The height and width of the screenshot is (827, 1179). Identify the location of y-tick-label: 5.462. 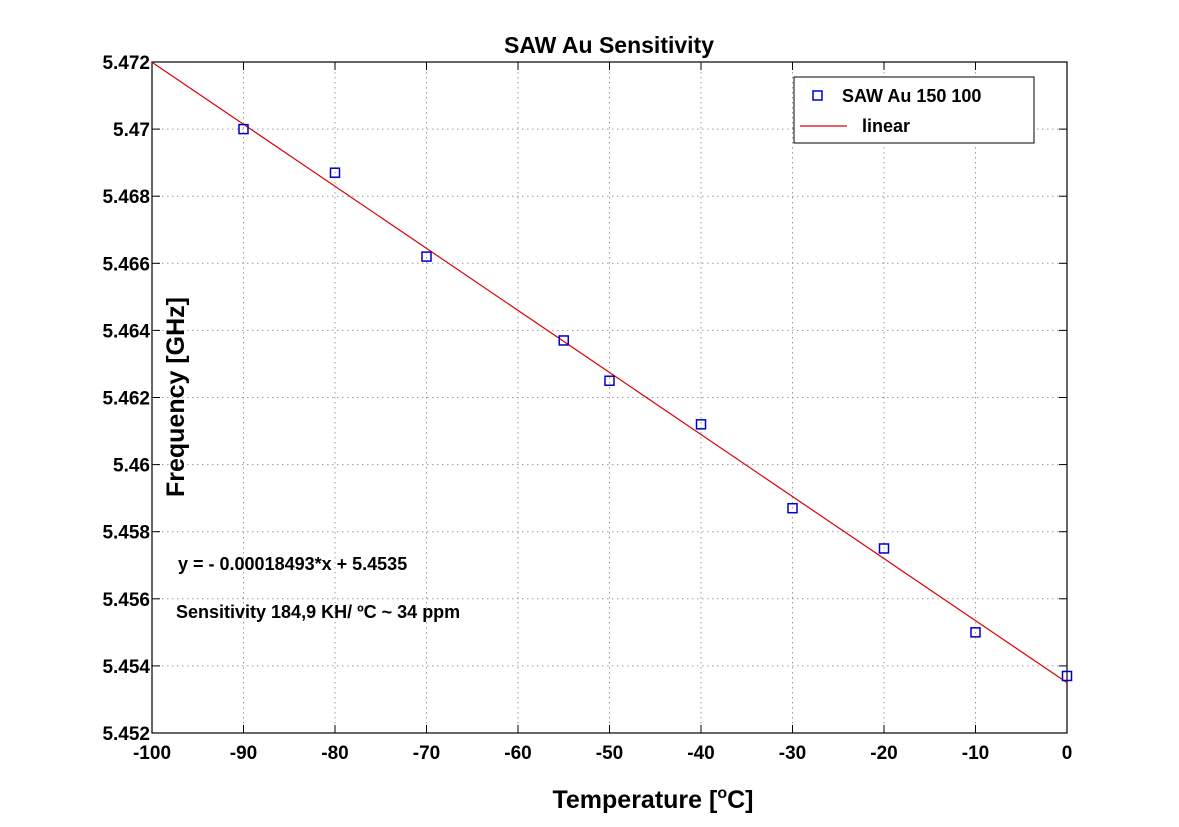
(126, 399).